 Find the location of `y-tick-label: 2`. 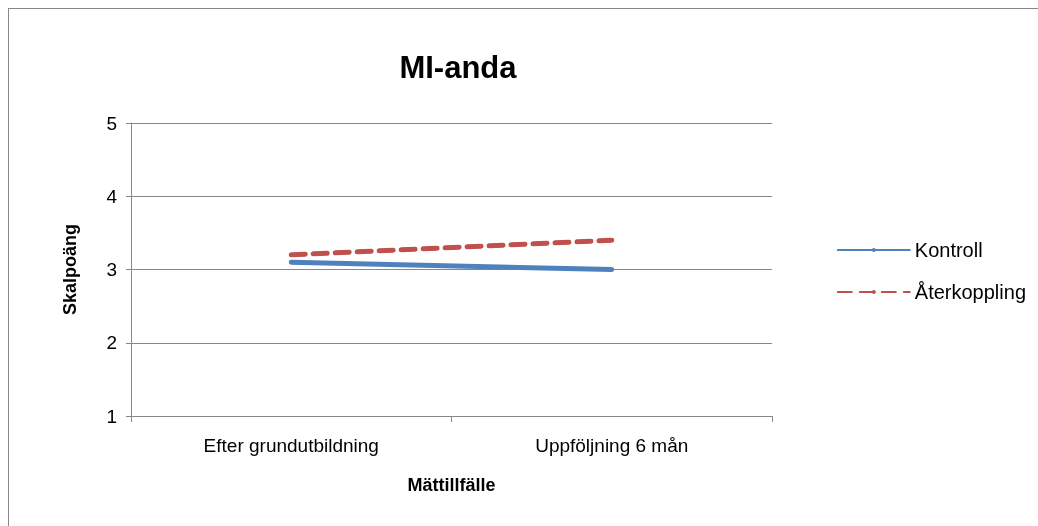

y-tick-label: 2 is located at coordinates (111, 343).